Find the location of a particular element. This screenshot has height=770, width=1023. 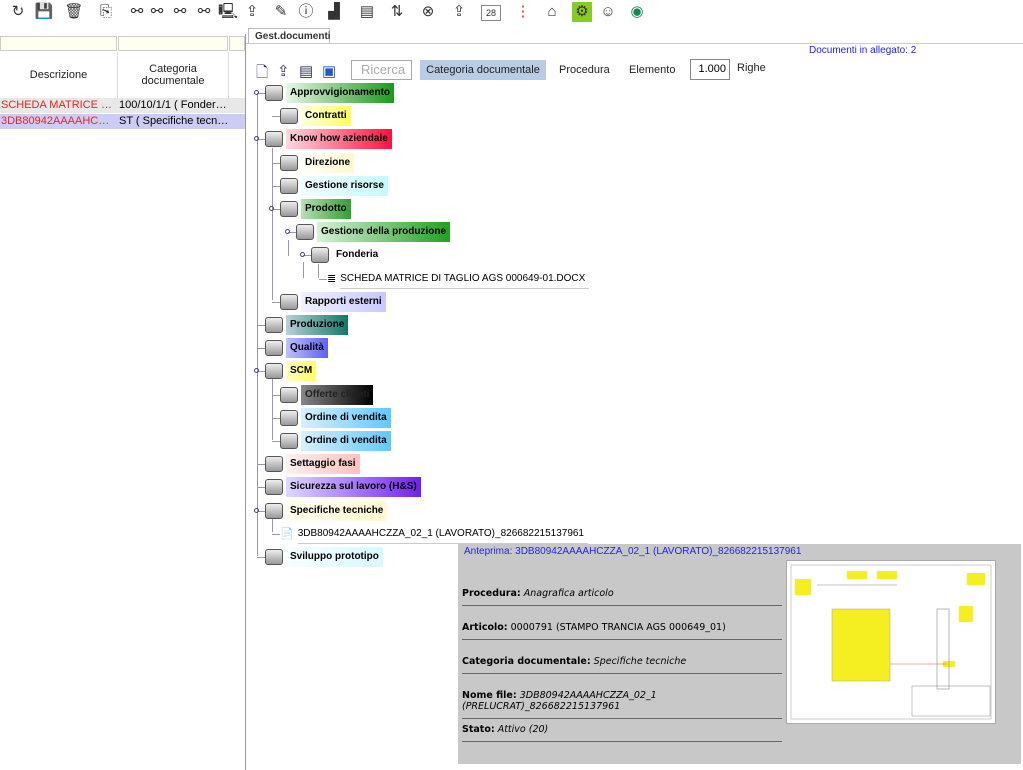

tree-node-folder: Settaggio fasi is located at coordinates (312, 464).